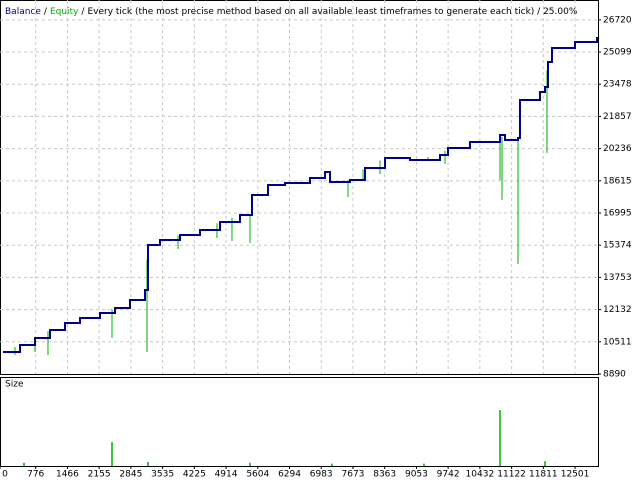 The image size is (640, 480). I want to click on x-tick-label: 6983, so click(321, 475).